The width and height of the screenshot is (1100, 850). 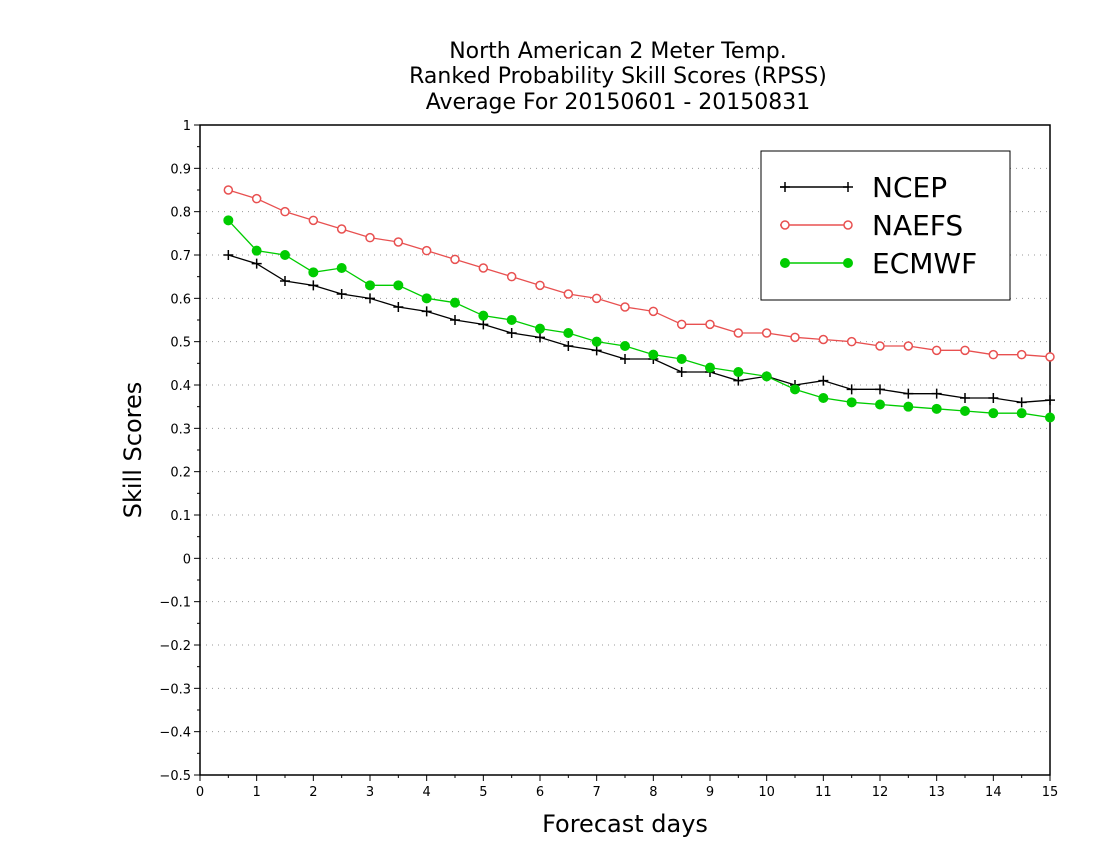 What do you see at coordinates (909, 187) in the screenshot?
I see `legend-label-ncep: NCEP` at bounding box center [909, 187].